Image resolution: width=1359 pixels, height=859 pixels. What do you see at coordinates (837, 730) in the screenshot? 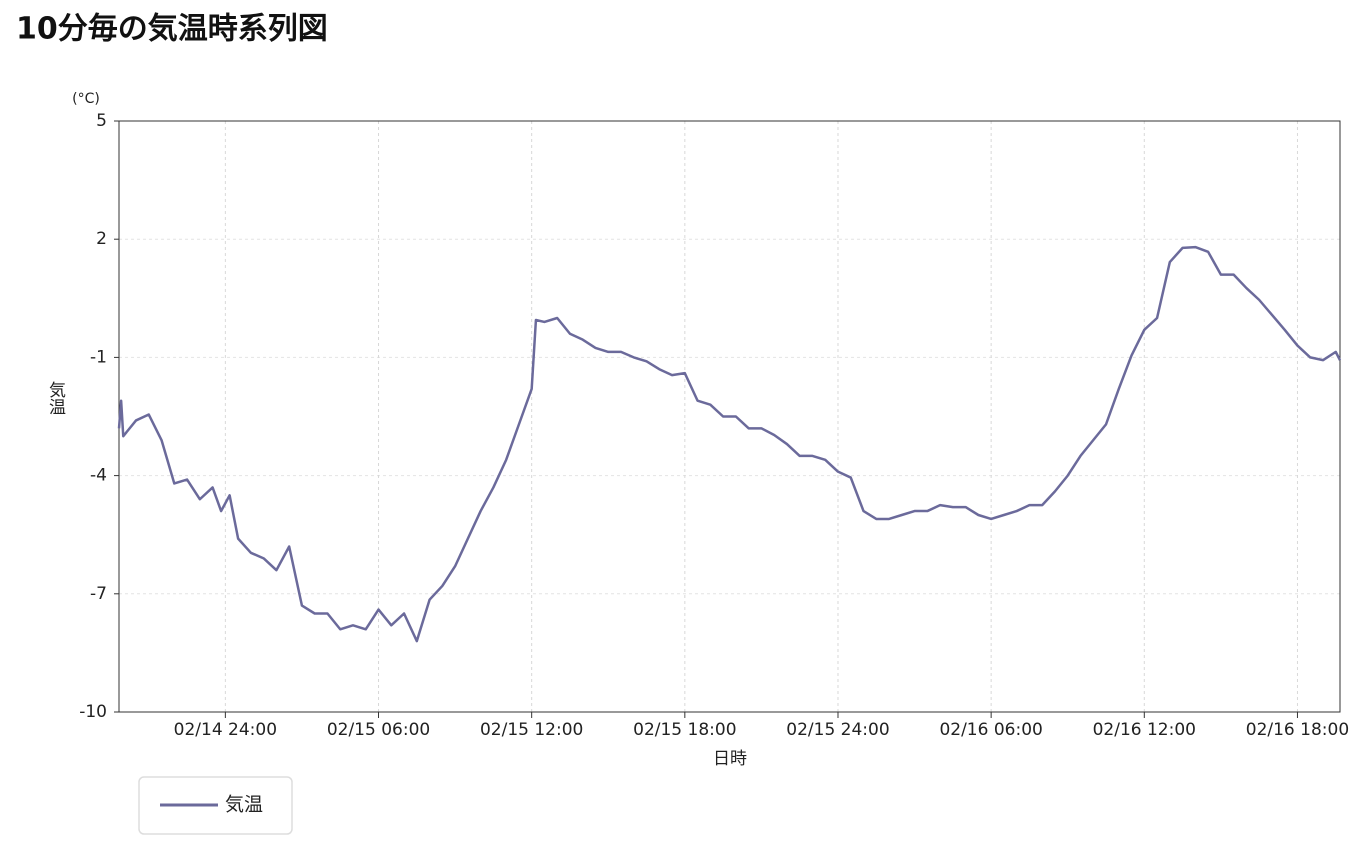
I see `x-tick-label: 02/15 24:00` at bounding box center [837, 730].